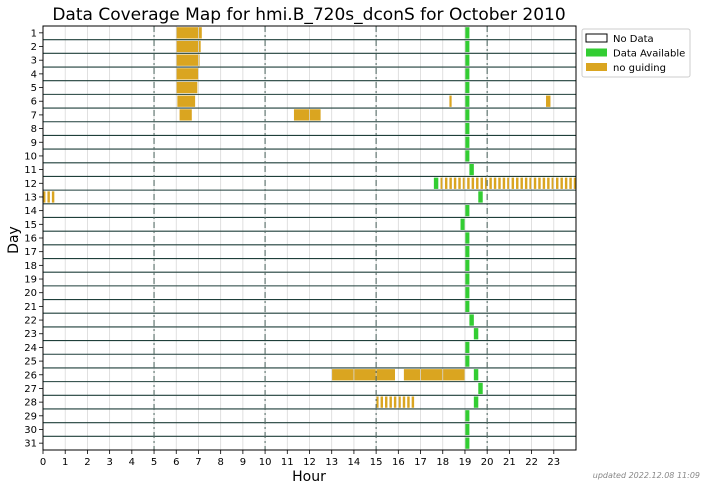 This screenshot has width=708, height=490. What do you see at coordinates (220, 462) in the screenshot?
I see `x-tick-label: 8` at bounding box center [220, 462].